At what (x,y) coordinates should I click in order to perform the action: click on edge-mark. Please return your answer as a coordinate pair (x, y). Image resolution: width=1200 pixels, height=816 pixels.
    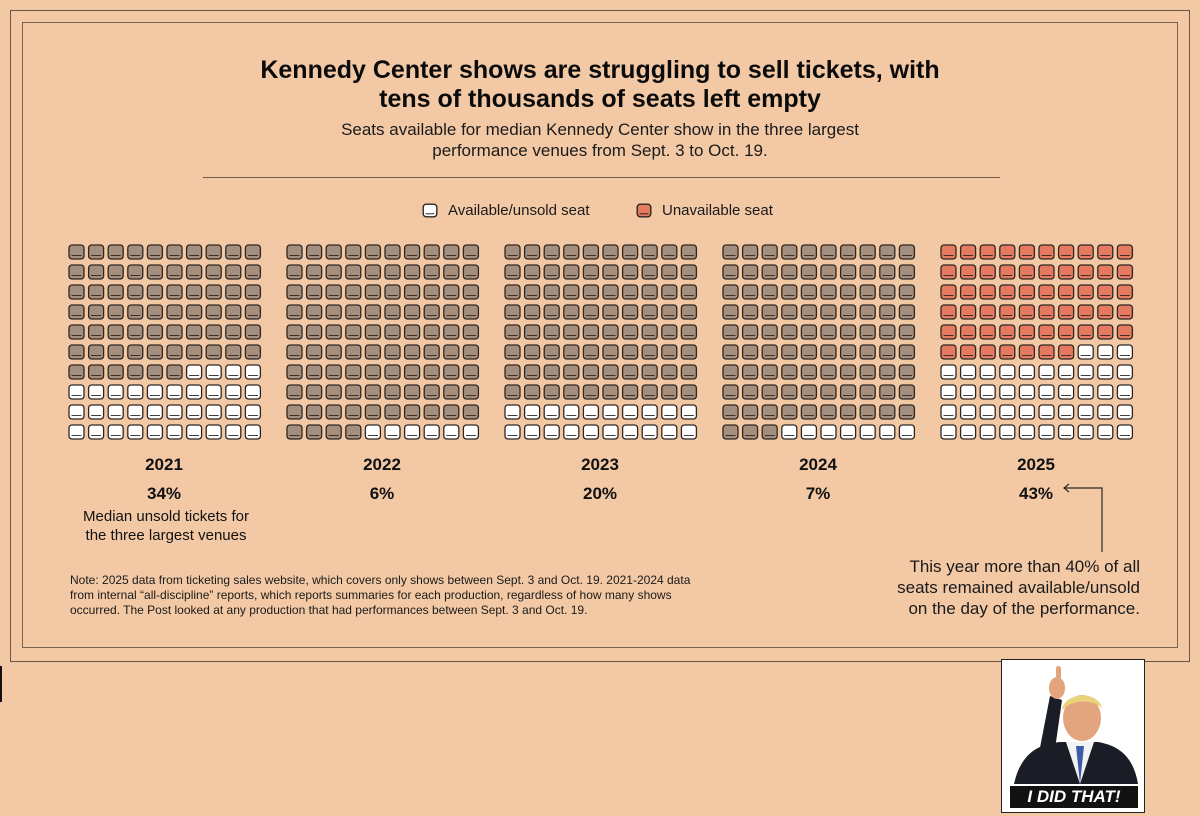
    Looking at the image, I should click on (1, 684).